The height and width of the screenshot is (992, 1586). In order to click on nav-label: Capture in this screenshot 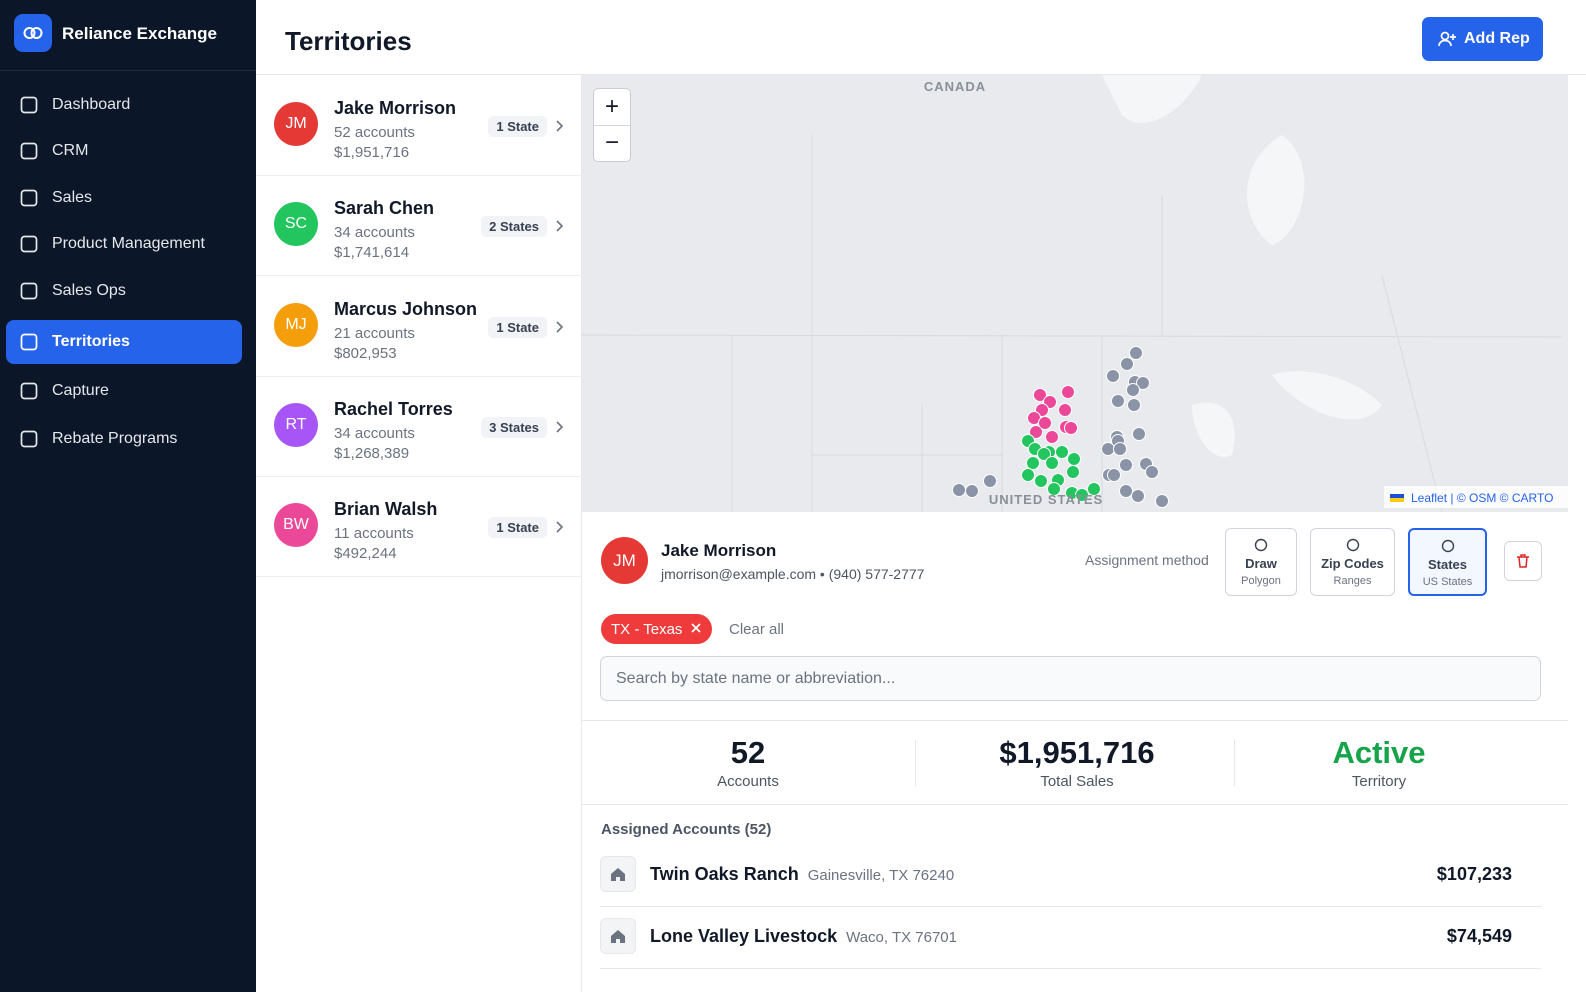, I will do `click(80, 390)`.